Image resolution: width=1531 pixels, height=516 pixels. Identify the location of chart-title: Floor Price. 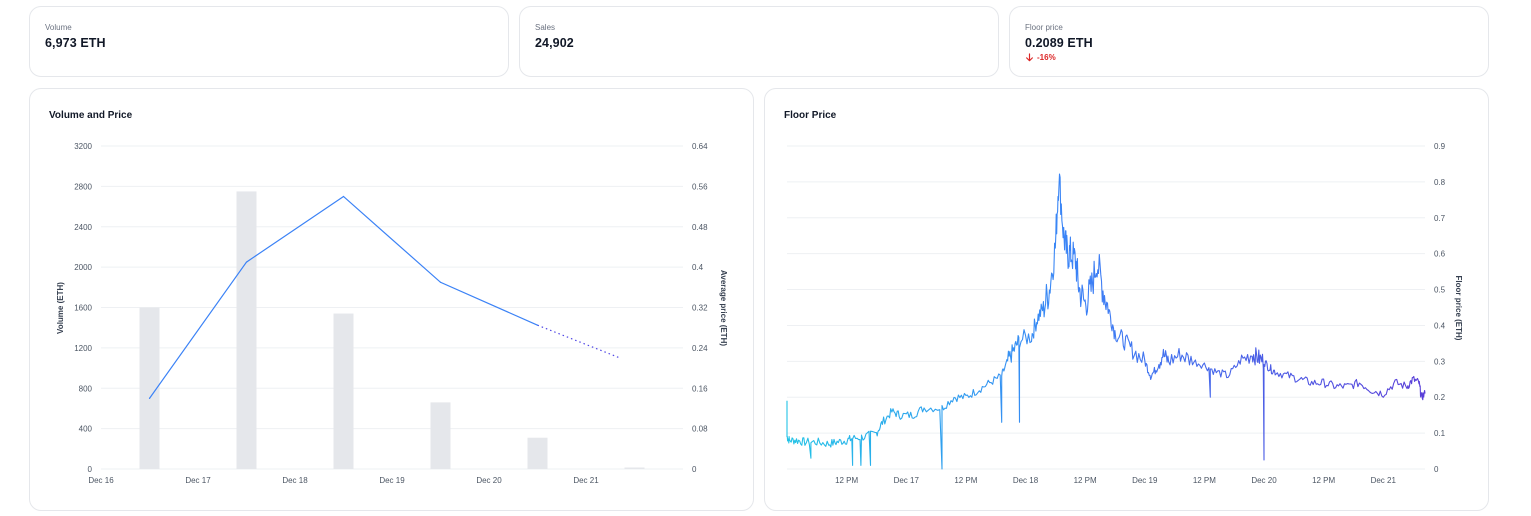
(810, 115).